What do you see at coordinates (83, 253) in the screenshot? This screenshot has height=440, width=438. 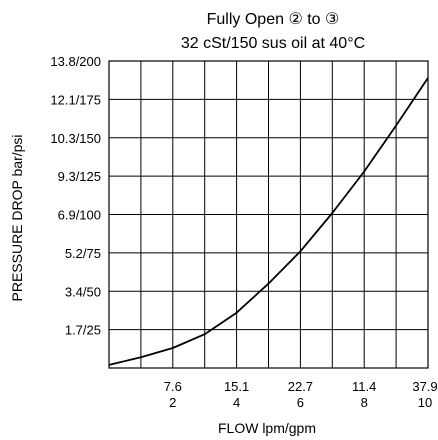 I see `y-tick-label: 5.2/75` at bounding box center [83, 253].